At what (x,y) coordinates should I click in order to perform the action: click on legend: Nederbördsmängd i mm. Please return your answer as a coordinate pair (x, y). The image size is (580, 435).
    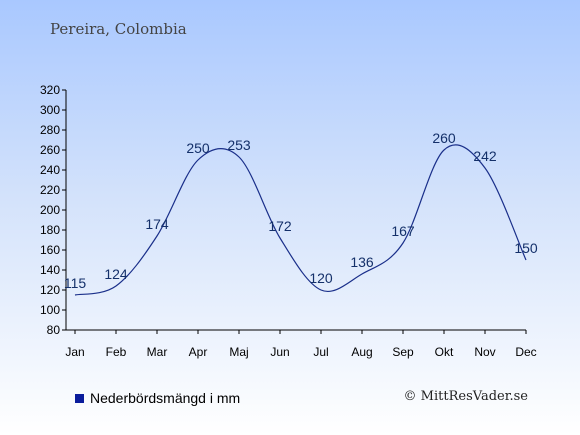
    Looking at the image, I should click on (157, 398).